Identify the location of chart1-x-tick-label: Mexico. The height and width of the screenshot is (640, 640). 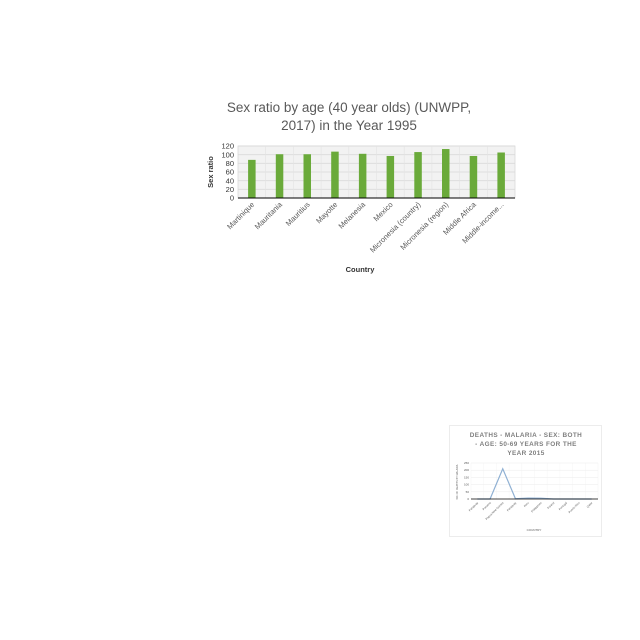
(383, 211).